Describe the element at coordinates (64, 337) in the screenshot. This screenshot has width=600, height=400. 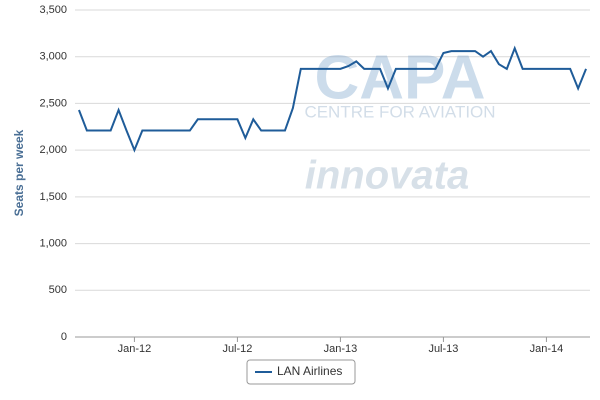
I see `y-tick-label: 0` at that location.